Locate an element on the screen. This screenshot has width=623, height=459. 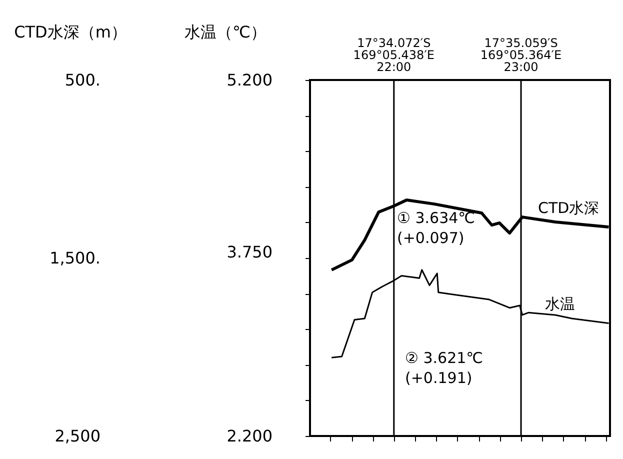
ref-line-label: 17°35.059′S 169°05.364′E 23:00 is located at coordinates (521, 55).